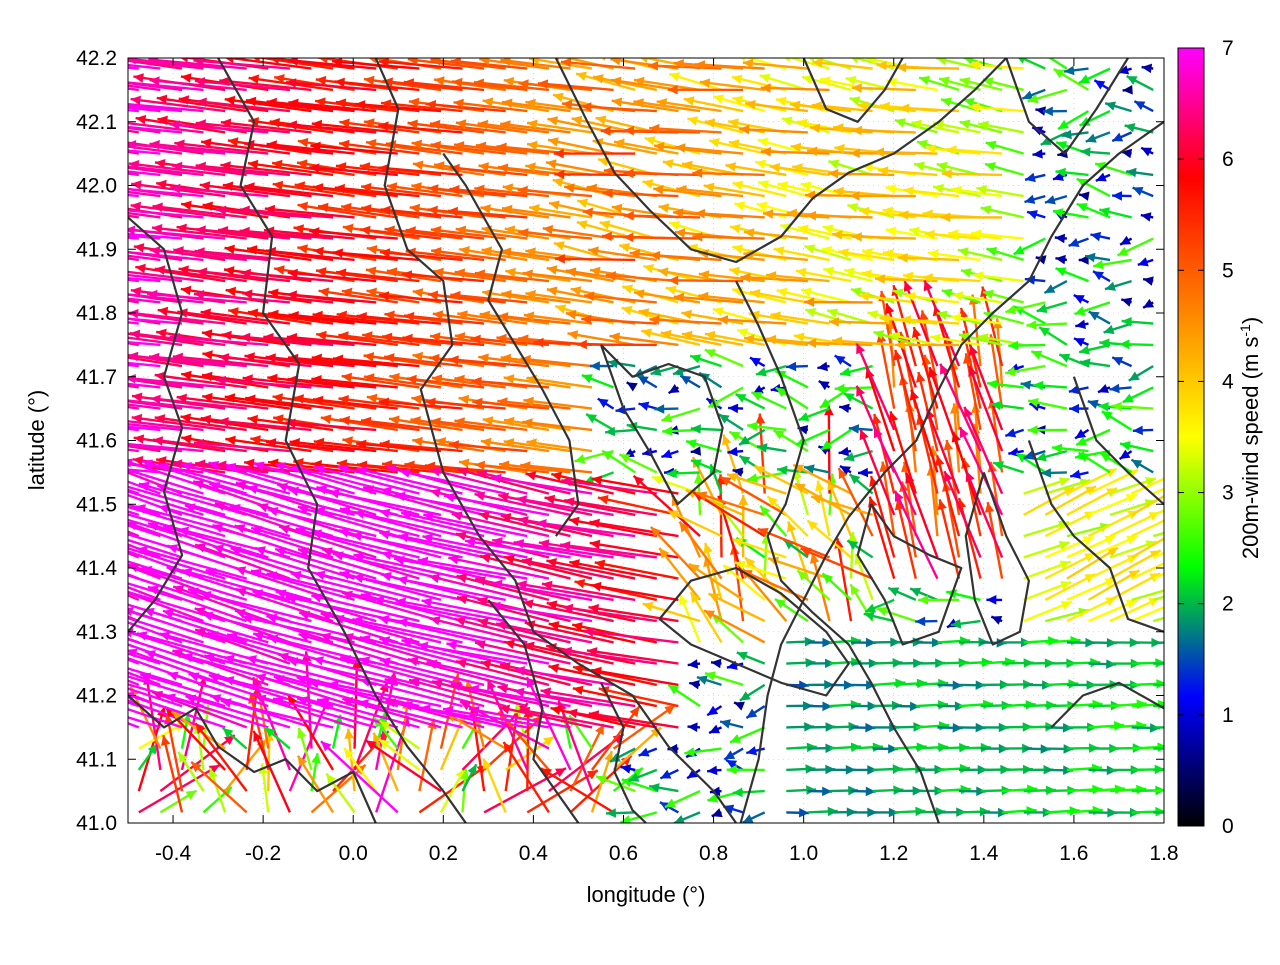  What do you see at coordinates (713, 853) in the screenshot?
I see `x-tick-label: 0.8` at bounding box center [713, 853].